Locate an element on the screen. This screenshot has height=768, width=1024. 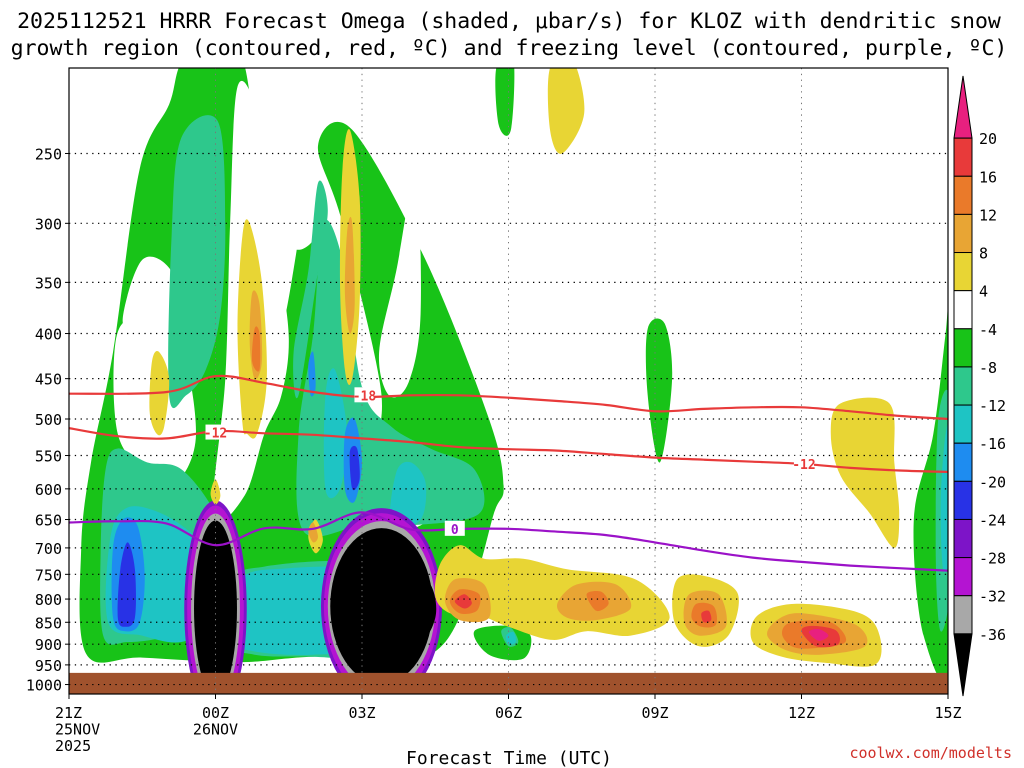
core-1-tier-40-adj is located at coordinates (385, 608).